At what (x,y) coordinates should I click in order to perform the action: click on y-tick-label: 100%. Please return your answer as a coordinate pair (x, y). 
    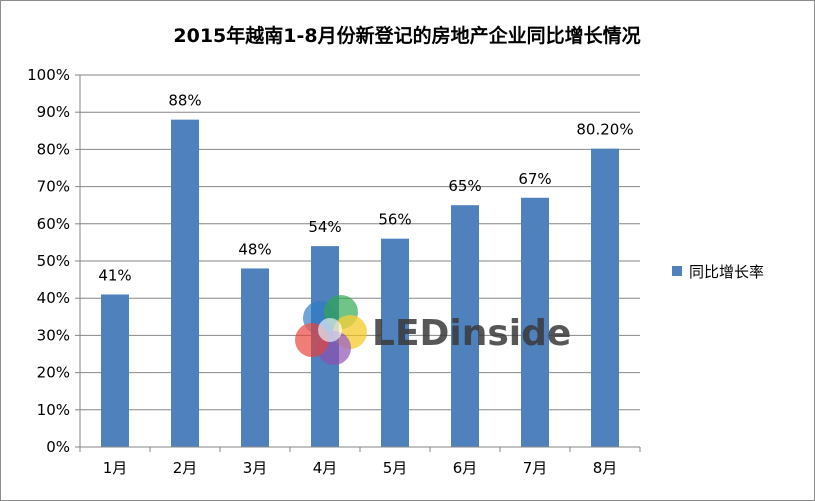
    Looking at the image, I should click on (48, 75).